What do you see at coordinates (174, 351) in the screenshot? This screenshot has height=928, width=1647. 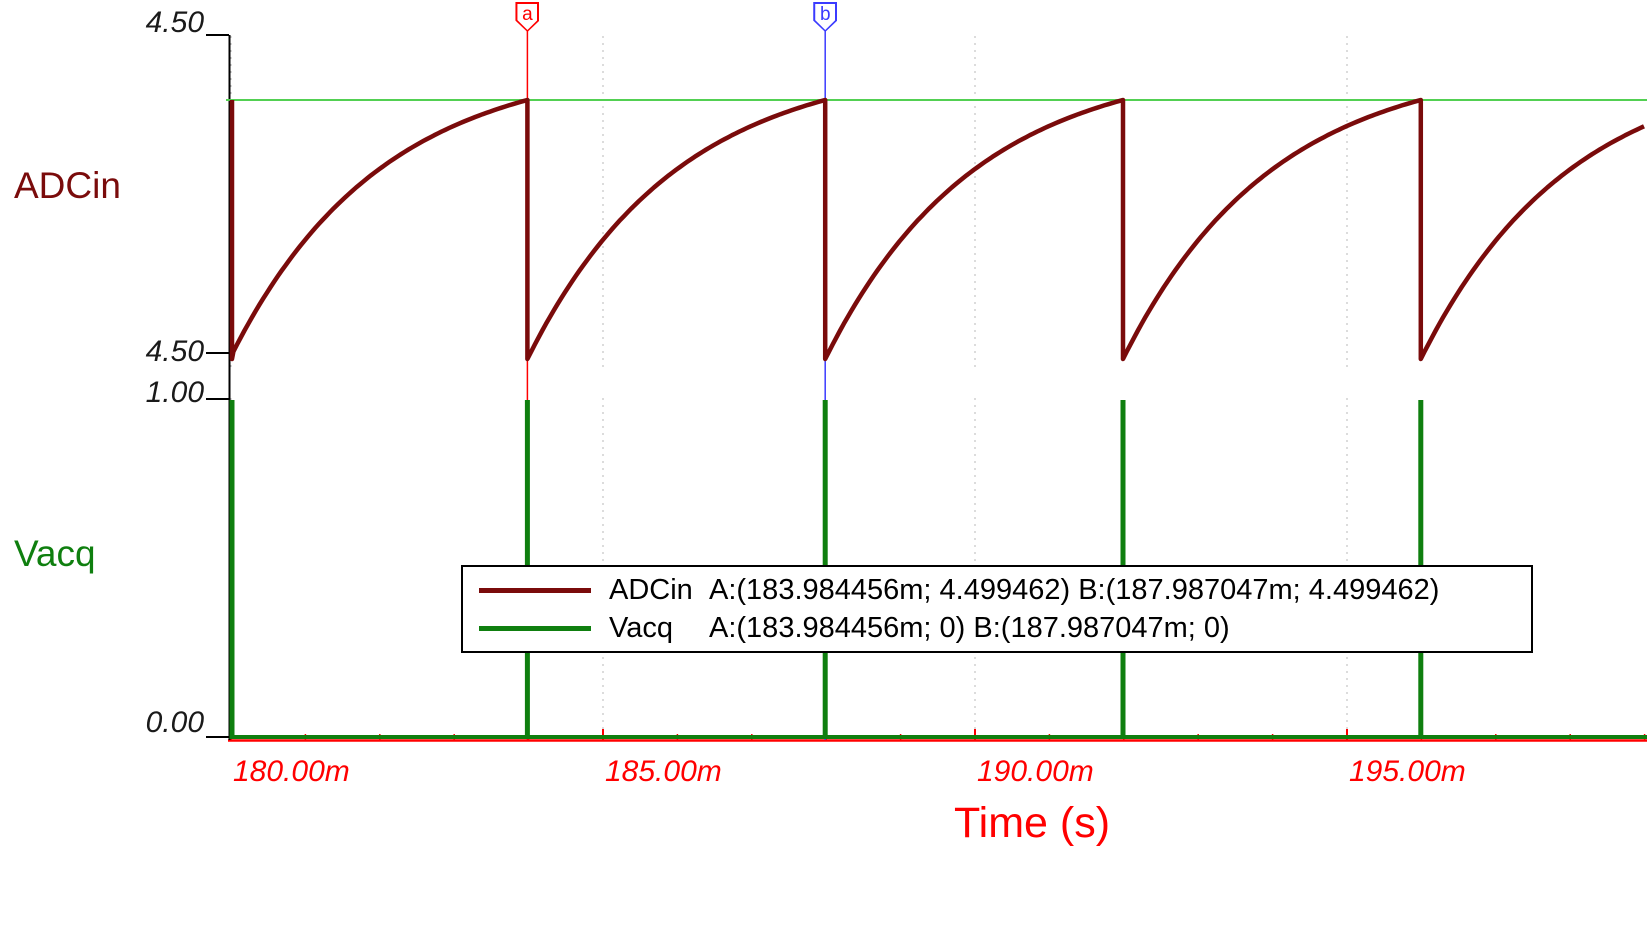 I see `adcin-axis-bottom-label: 4.50` at bounding box center [174, 351].